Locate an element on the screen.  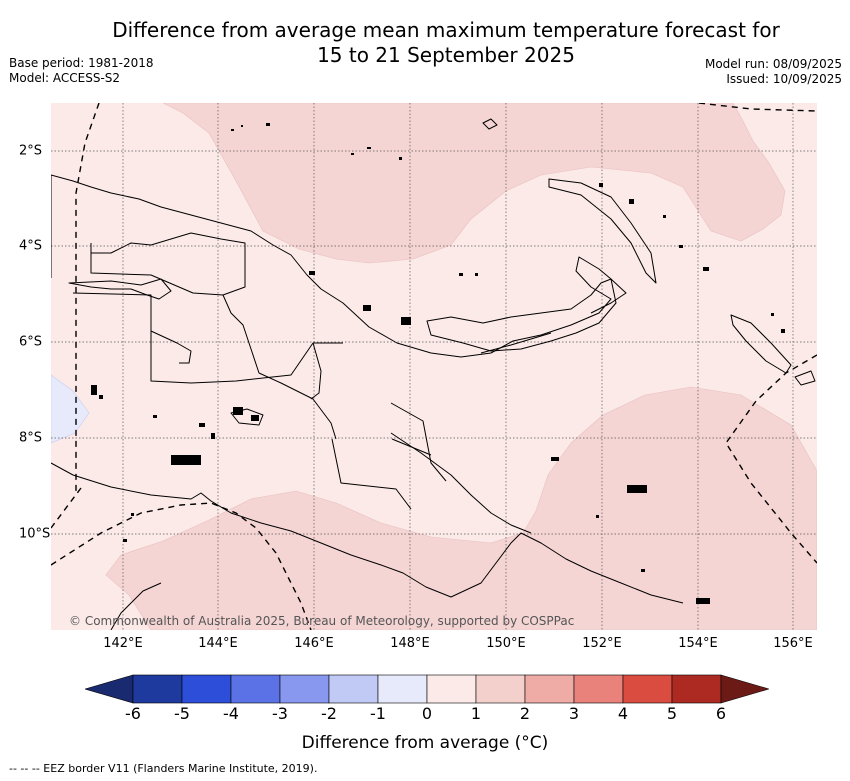
lat-label-4s: 4°S is located at coordinates (31, 246).